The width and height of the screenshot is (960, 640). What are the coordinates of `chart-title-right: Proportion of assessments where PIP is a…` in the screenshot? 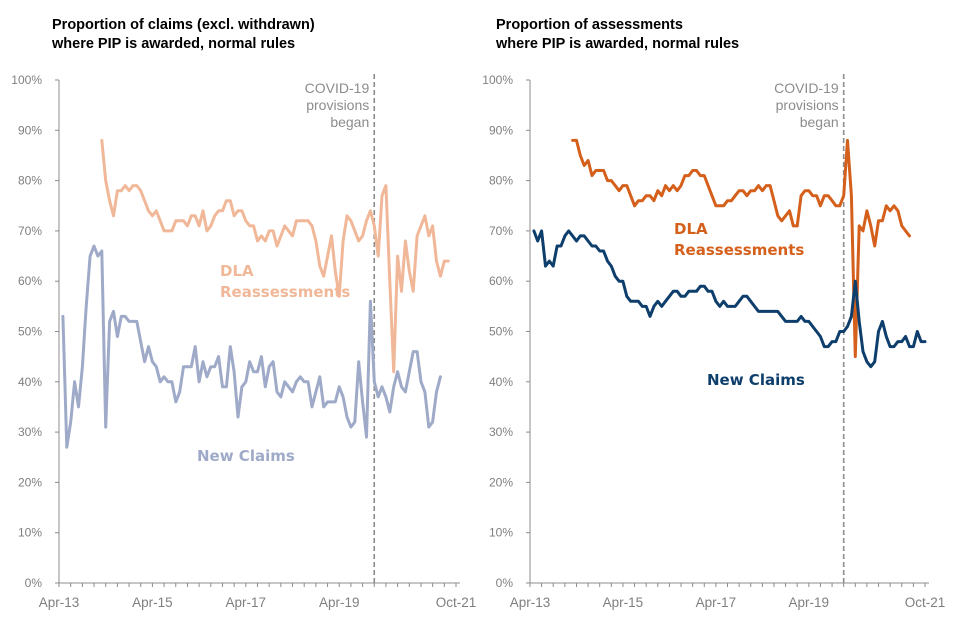 It's located at (618, 34).